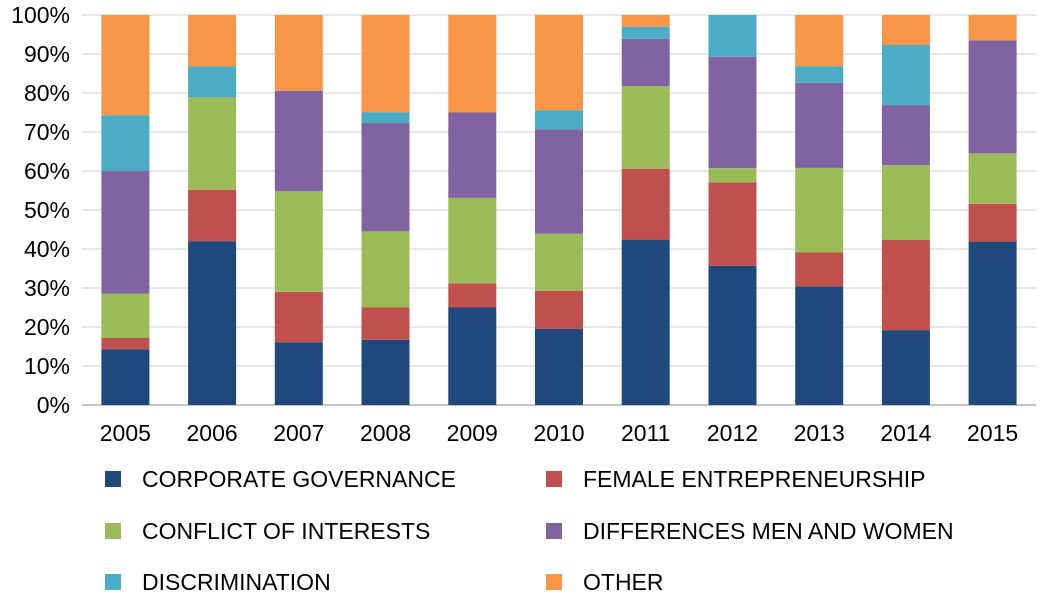 The height and width of the screenshot is (599, 1050). What do you see at coordinates (125, 433) in the screenshot?
I see `x-tick-label: 2005` at bounding box center [125, 433].